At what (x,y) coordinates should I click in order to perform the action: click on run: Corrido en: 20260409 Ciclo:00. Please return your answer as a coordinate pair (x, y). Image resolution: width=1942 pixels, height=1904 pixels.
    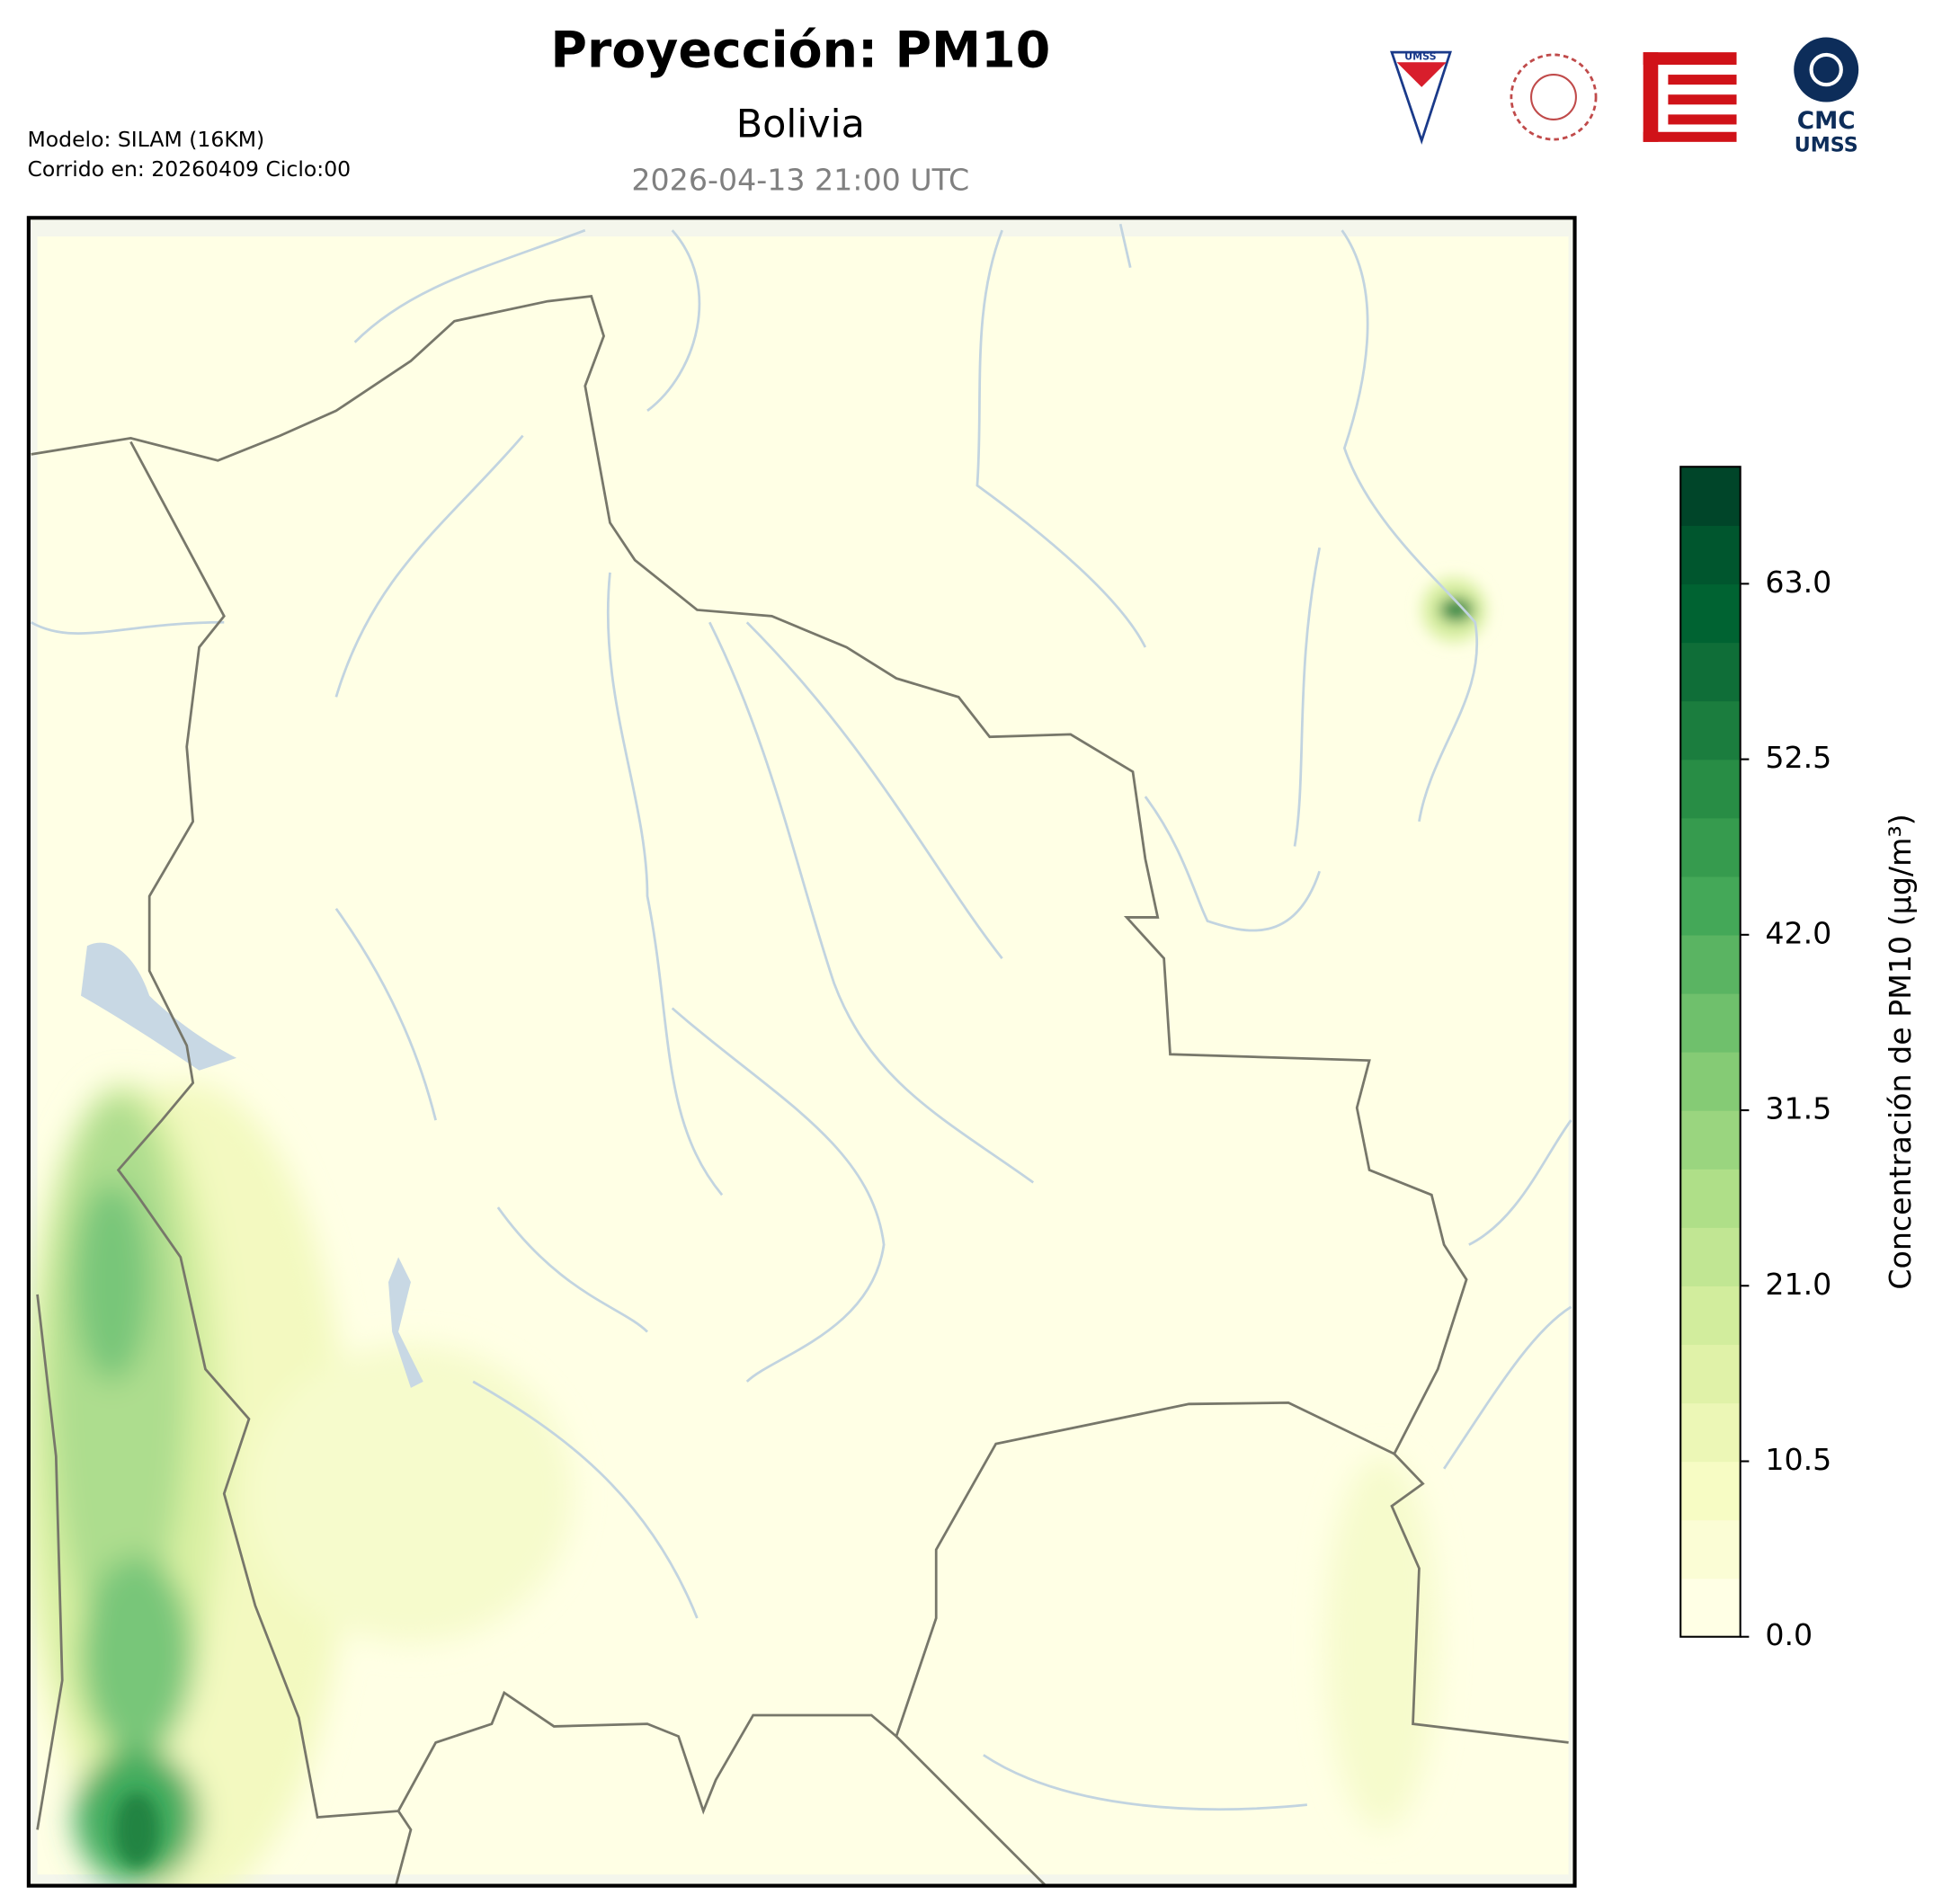
    Looking at the image, I should click on (189, 169).